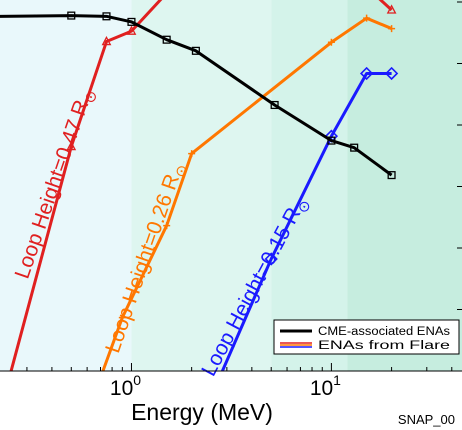 The width and height of the screenshot is (462, 430). I want to click on legend-label: ENAs from Flare, so click(384, 346).